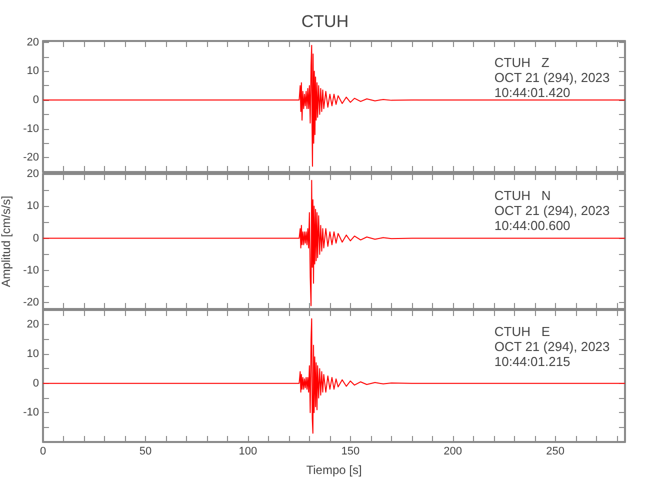  I want to click on x-tick-label: 150, so click(350, 452).